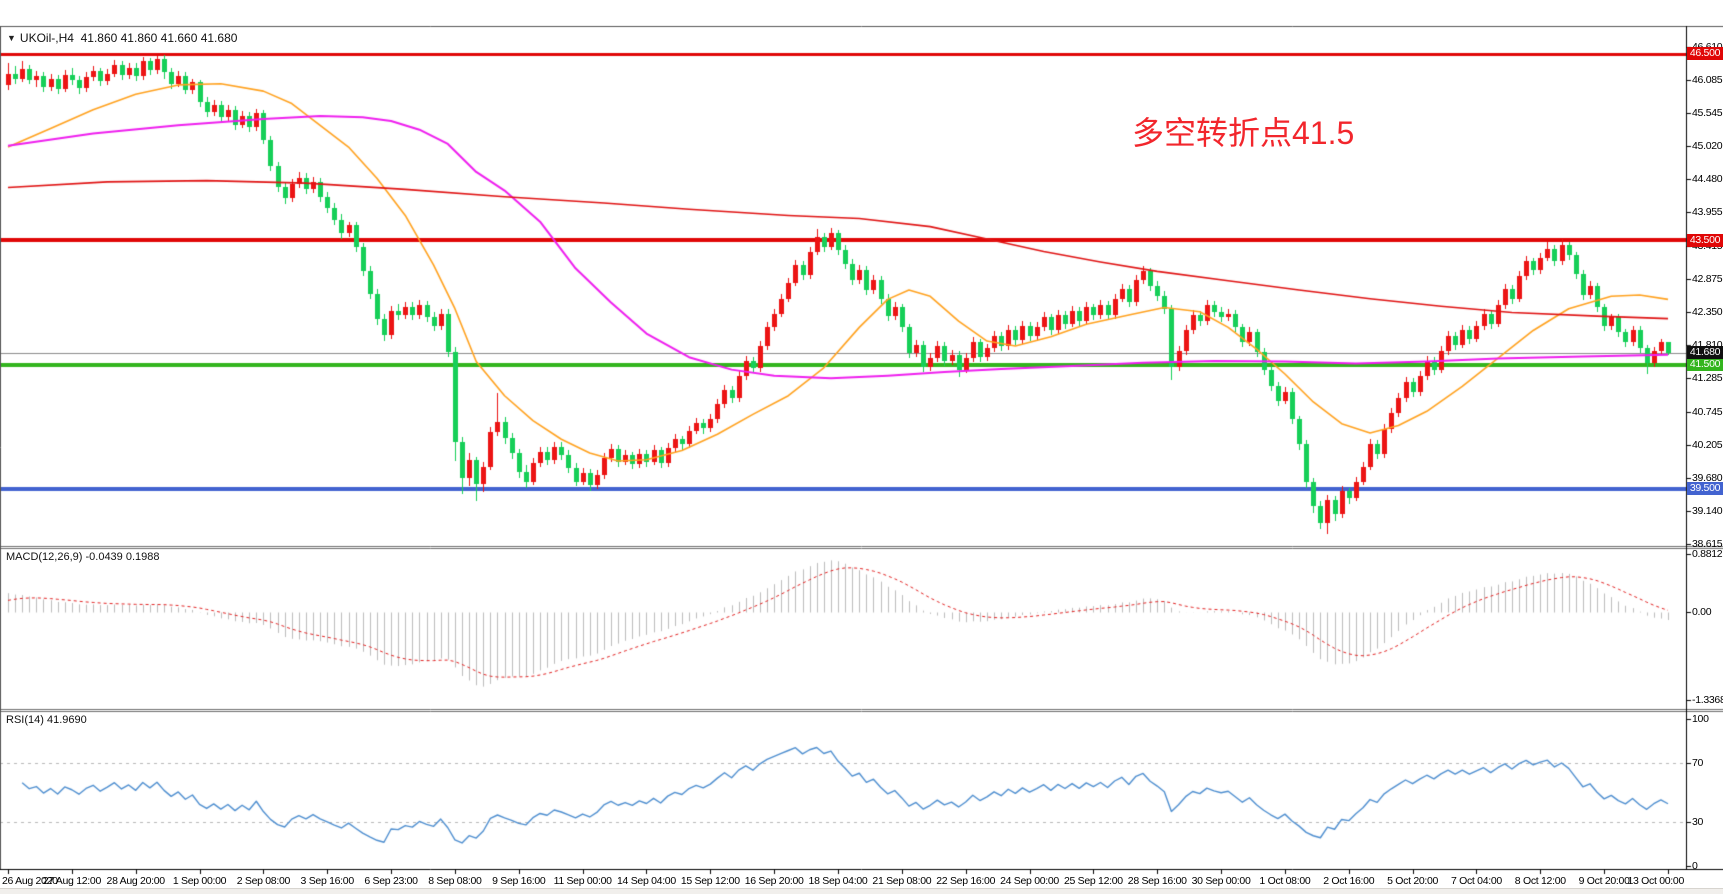  What do you see at coordinates (861, 891) in the screenshot?
I see `window-bottom-strip` at bounding box center [861, 891].